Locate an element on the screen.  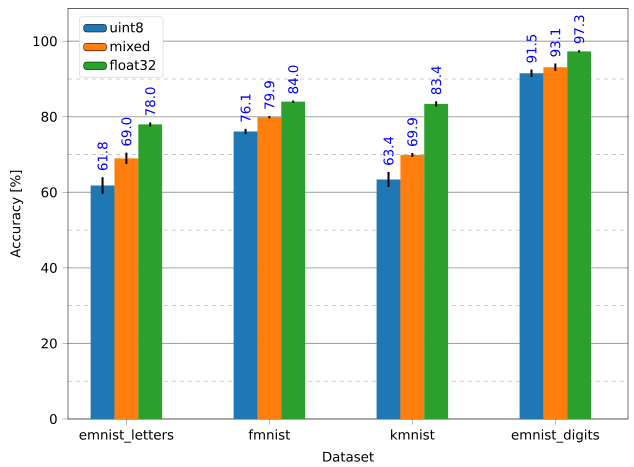
data-label: 83.4 is located at coordinates (436, 80).